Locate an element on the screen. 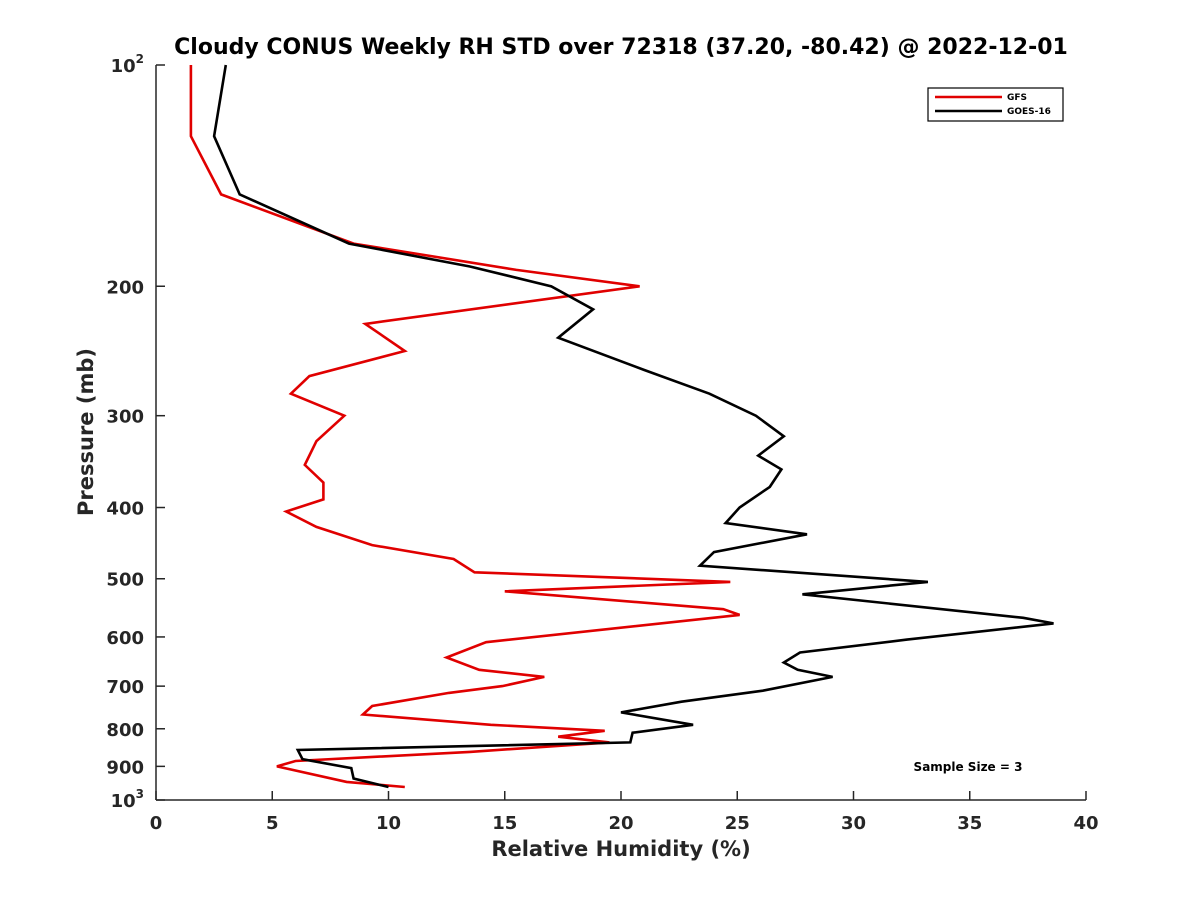  x-tick-label: 5 is located at coordinates (272, 823).